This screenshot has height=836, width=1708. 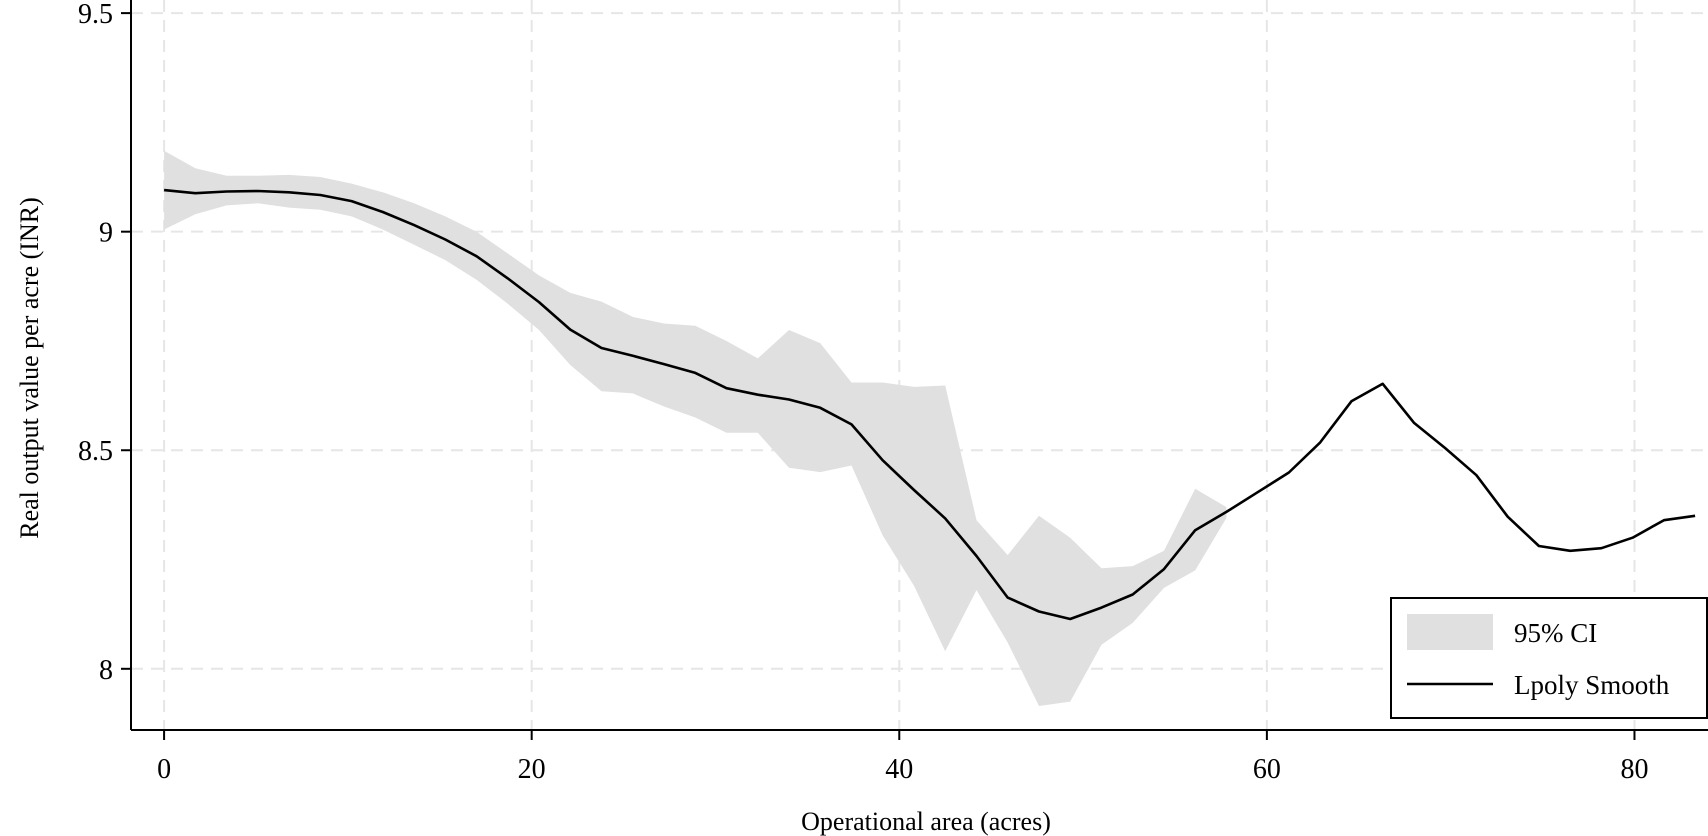 I want to click on y-tick-label: 9, so click(x=106, y=233).